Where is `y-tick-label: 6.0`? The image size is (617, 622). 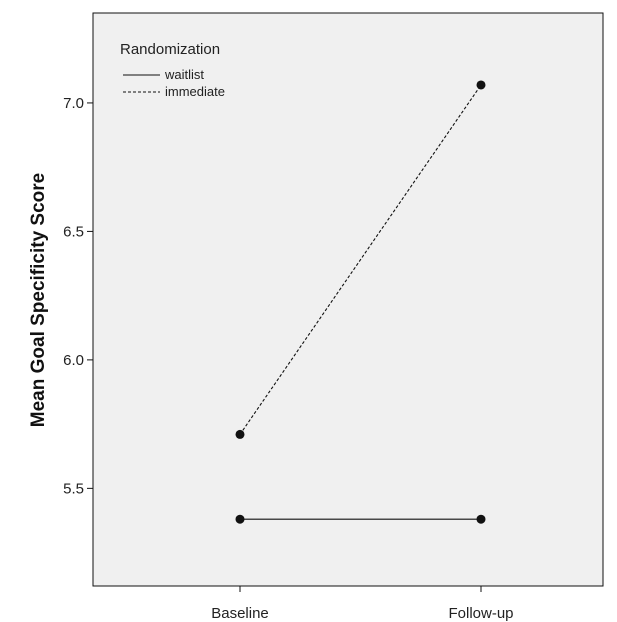
y-tick-label: 6.0 is located at coordinates (73, 360).